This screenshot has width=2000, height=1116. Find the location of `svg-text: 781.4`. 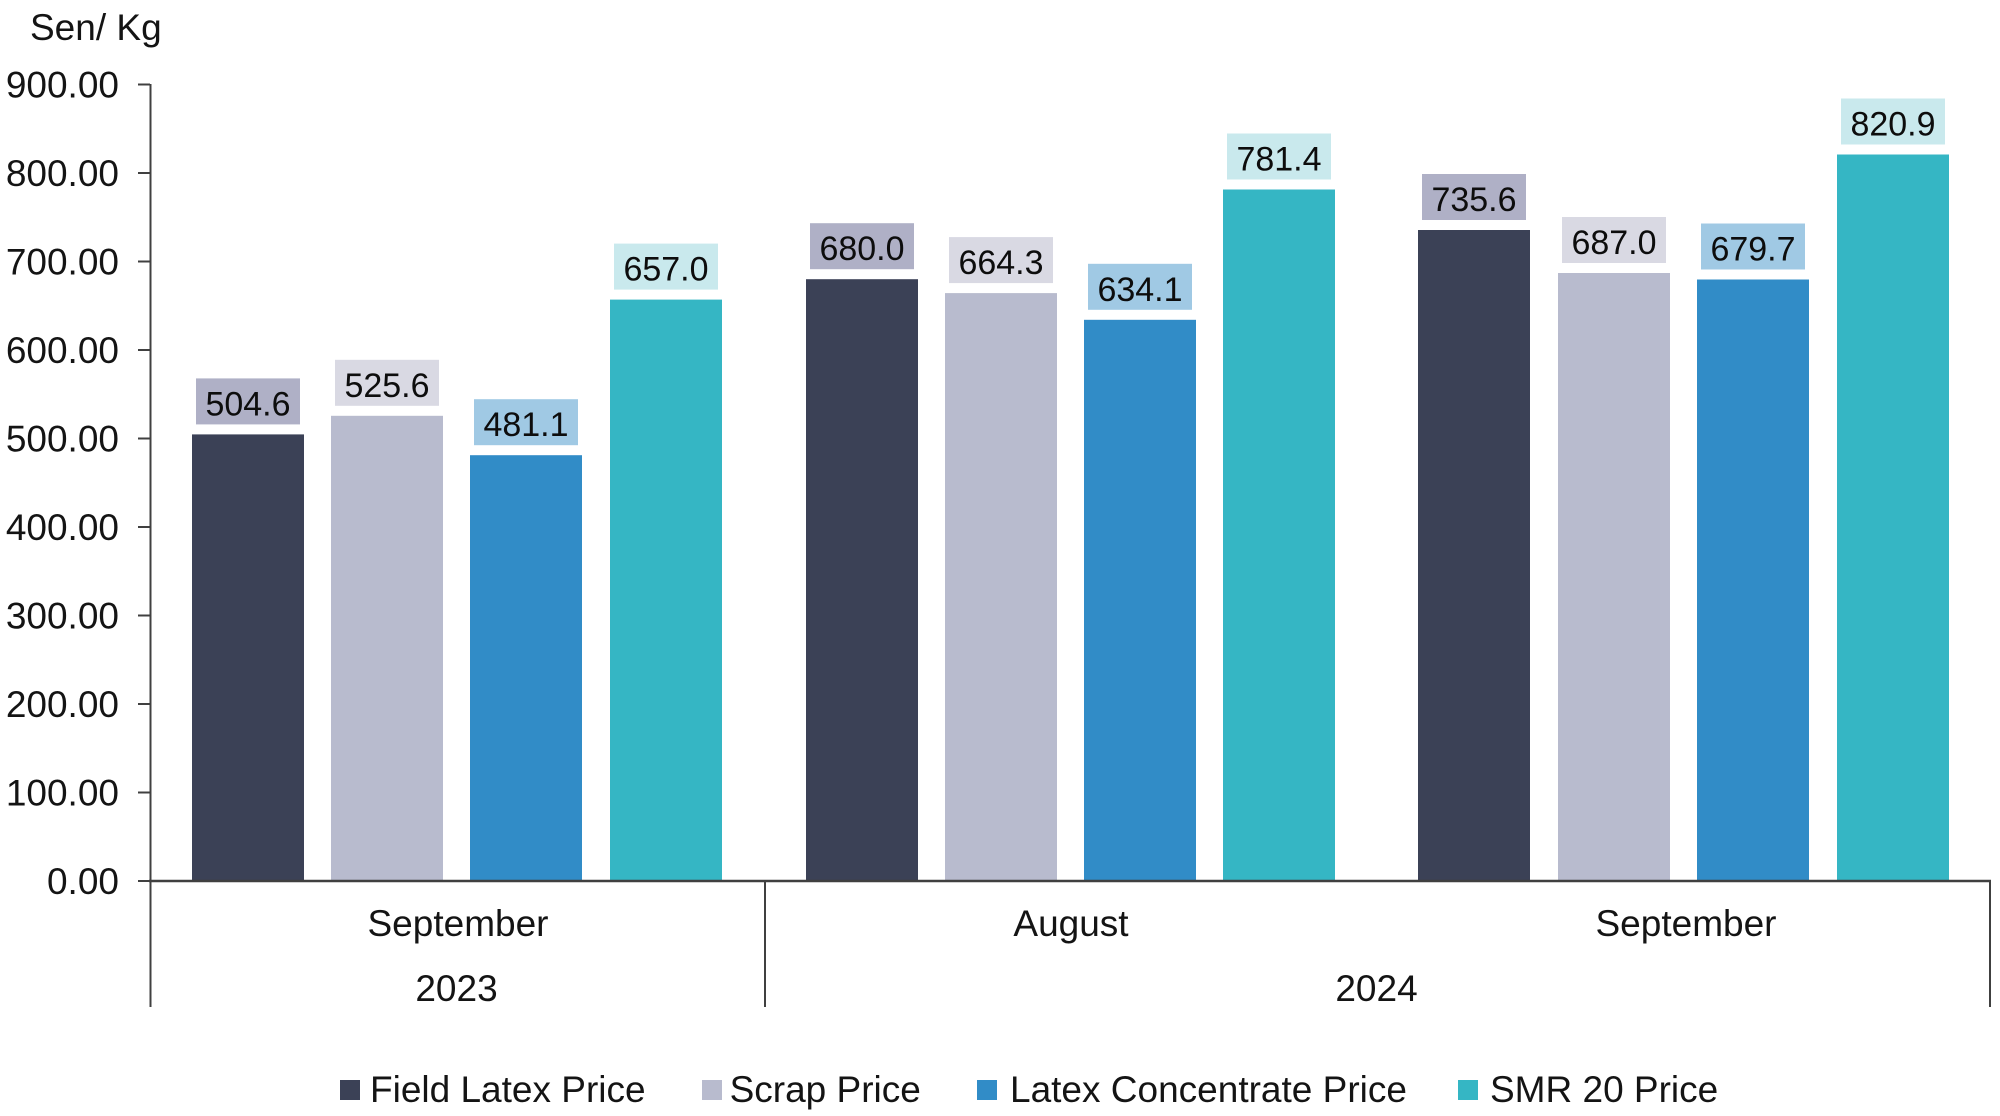

svg-text: 781.4 is located at coordinates (1278, 160).